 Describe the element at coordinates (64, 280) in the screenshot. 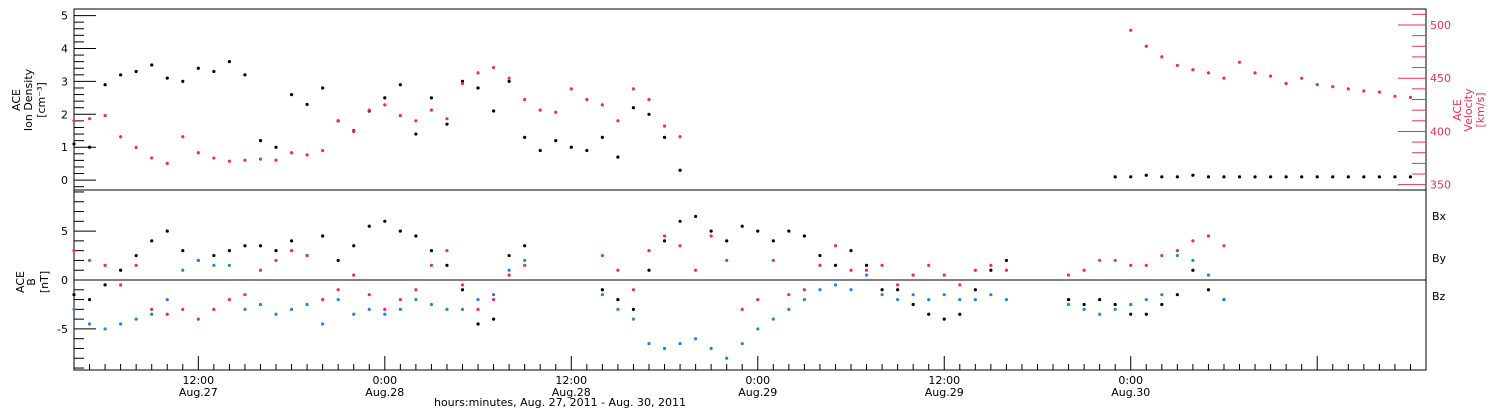

I see `field-tick-label: 0` at that location.